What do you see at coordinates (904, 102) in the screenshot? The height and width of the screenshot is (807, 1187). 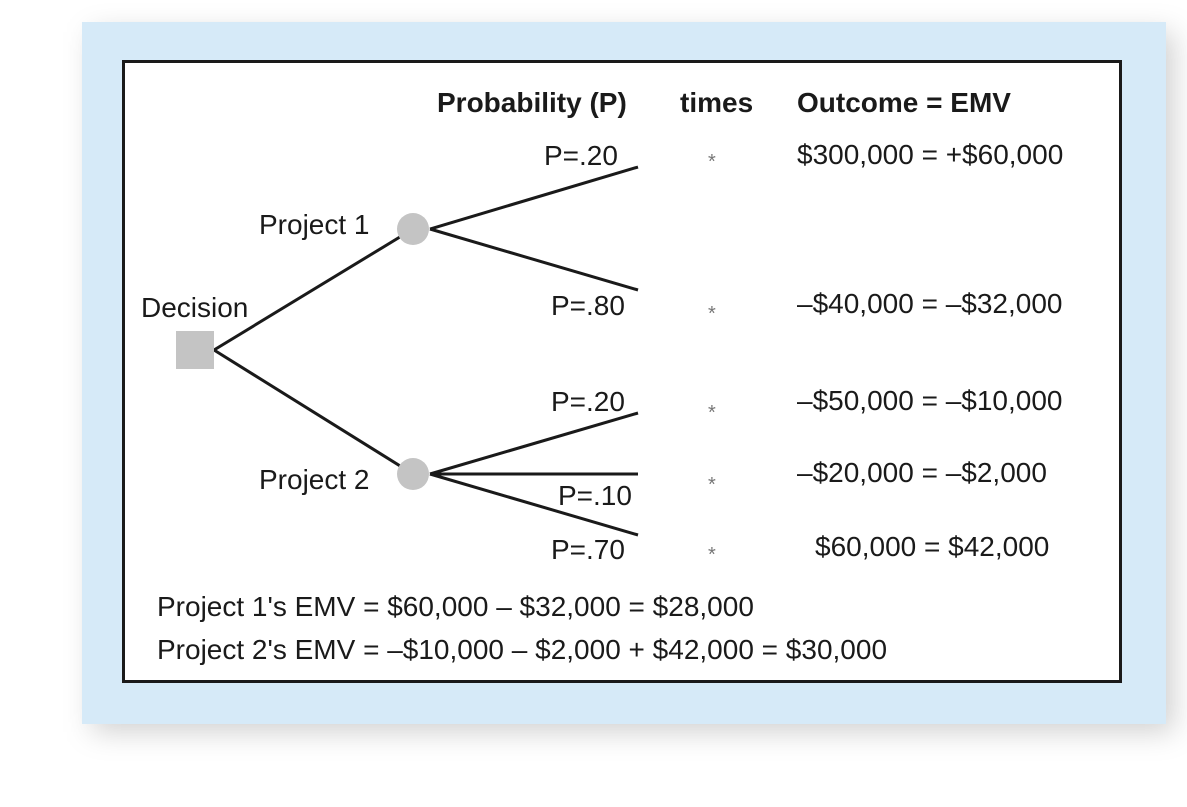 I see `header-outcome-emv: Outcome = EMV` at bounding box center [904, 102].